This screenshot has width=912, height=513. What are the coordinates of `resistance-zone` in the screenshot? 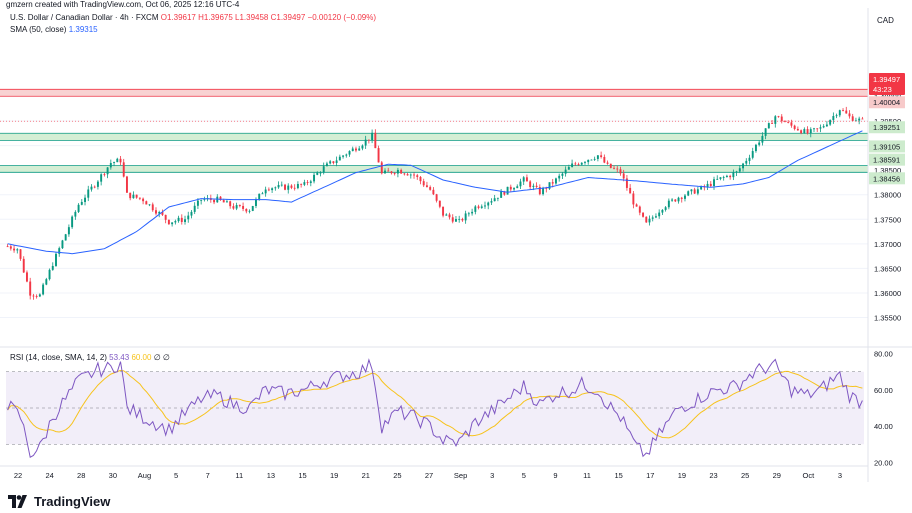 It's located at (434, 93).